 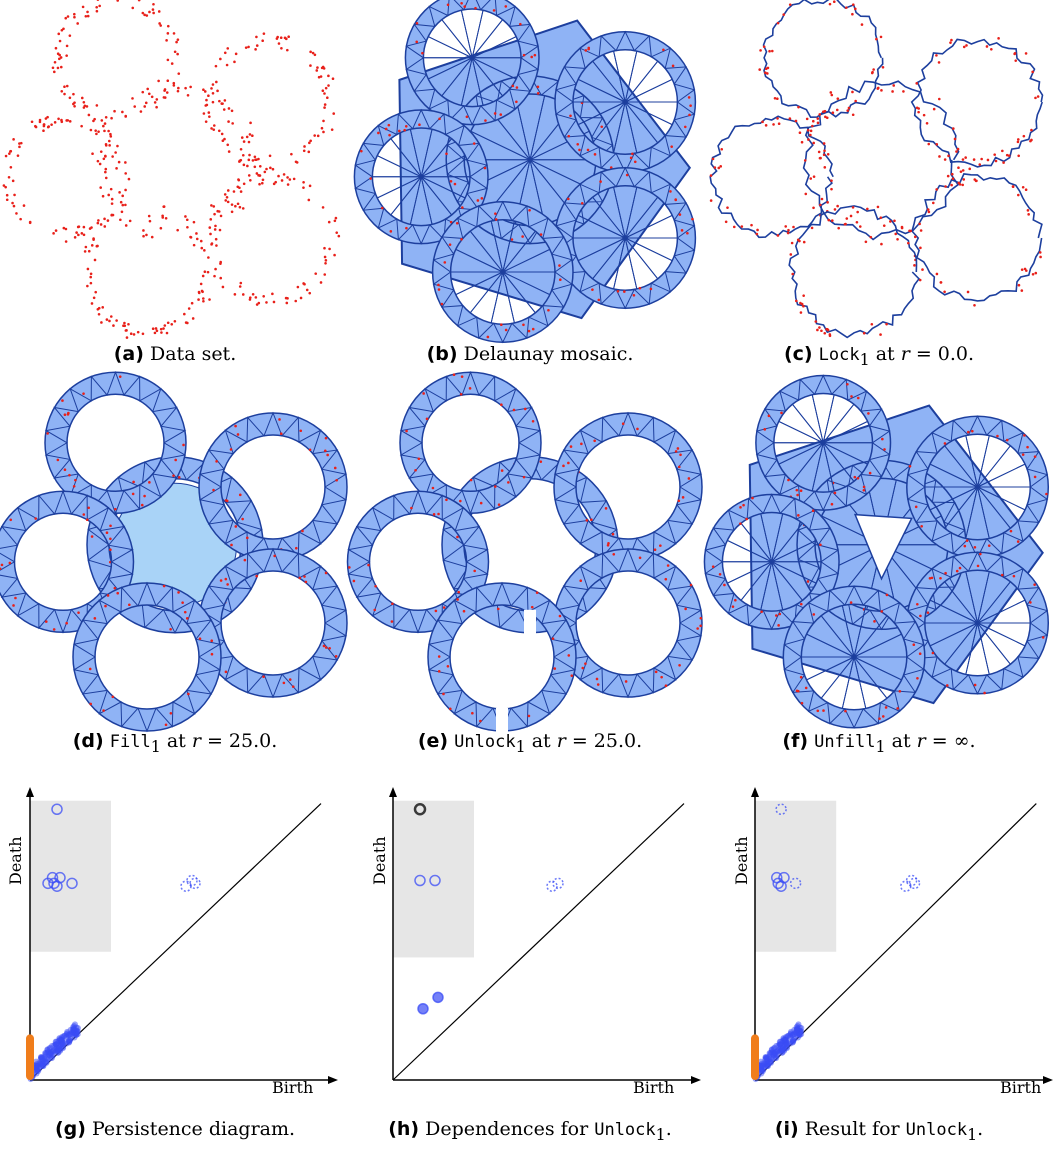 I want to click on cut-gap, so click(x=530, y=622).